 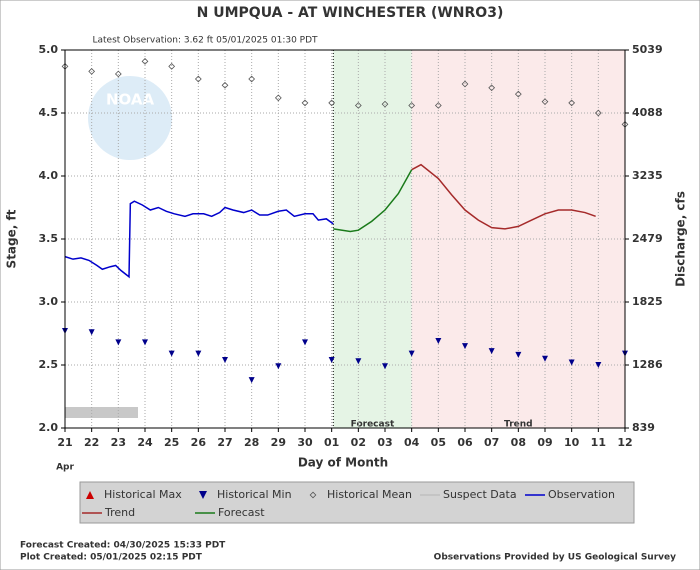 I want to click on legend-label: Historical Mean, so click(x=369, y=494).